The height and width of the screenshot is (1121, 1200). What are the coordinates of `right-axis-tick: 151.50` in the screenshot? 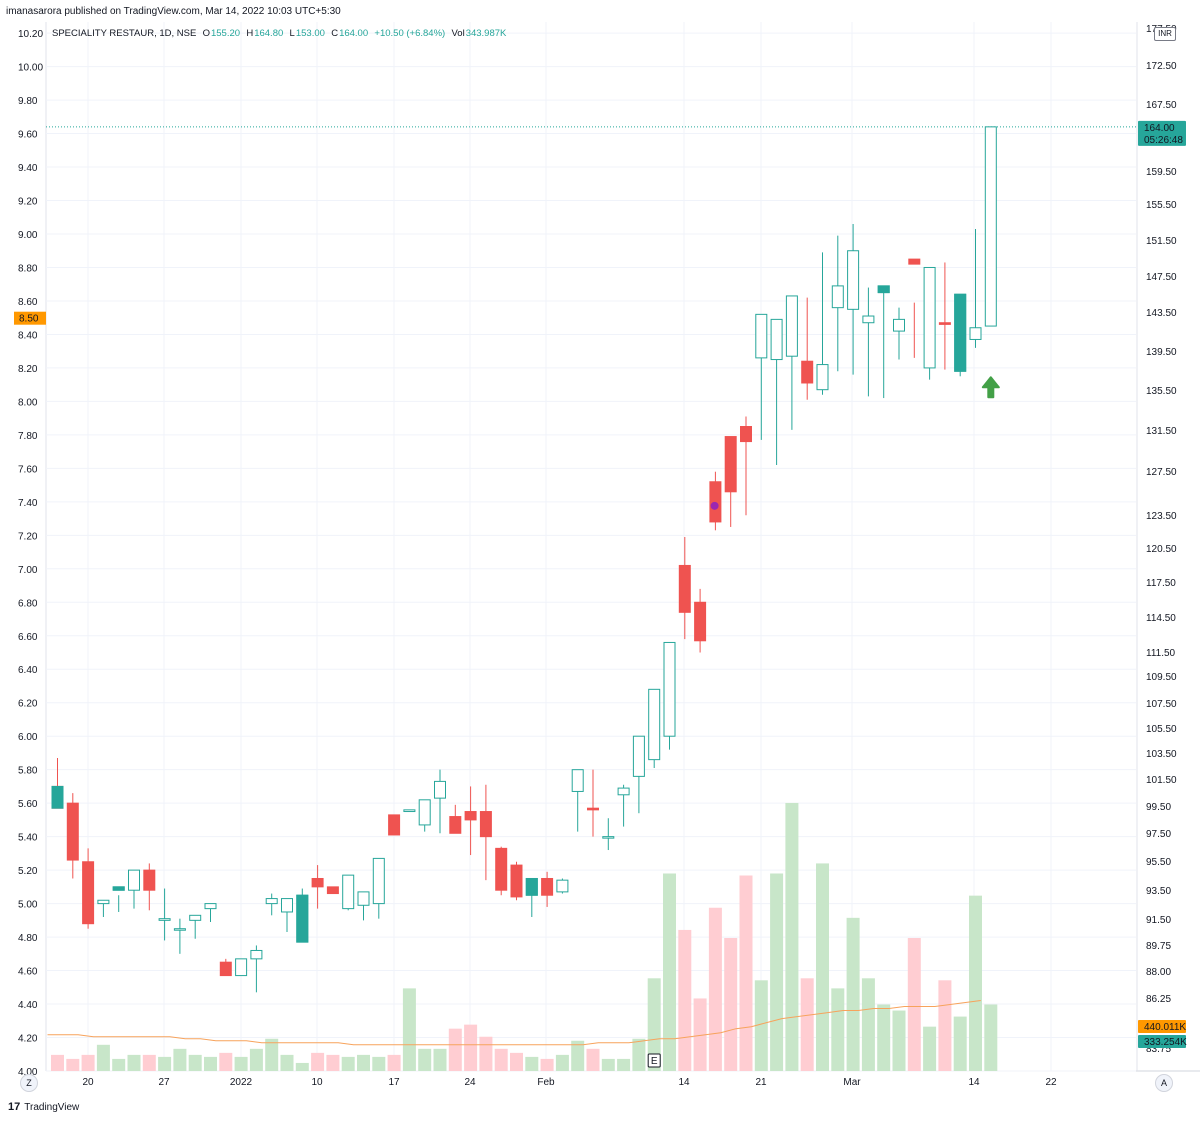 It's located at (1161, 241).